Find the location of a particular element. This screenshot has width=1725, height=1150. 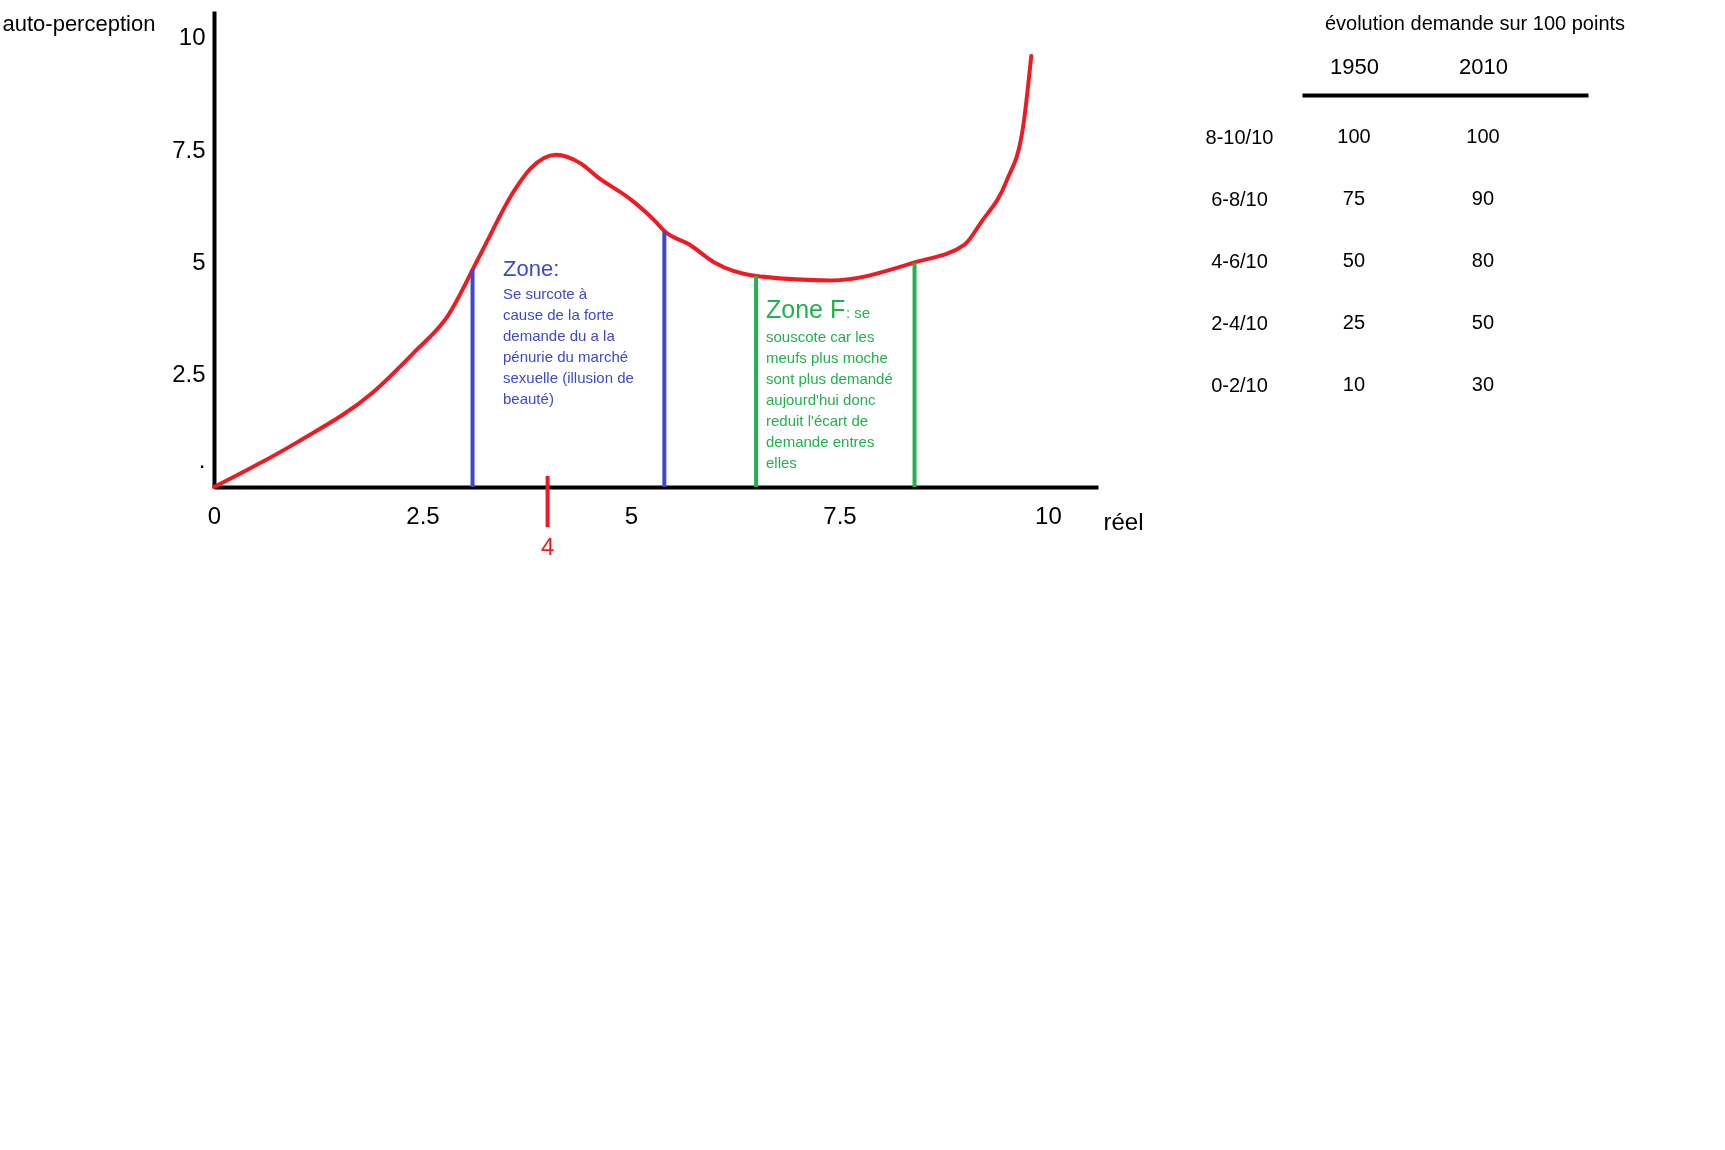

y-tick-label: . is located at coordinates (202, 459).